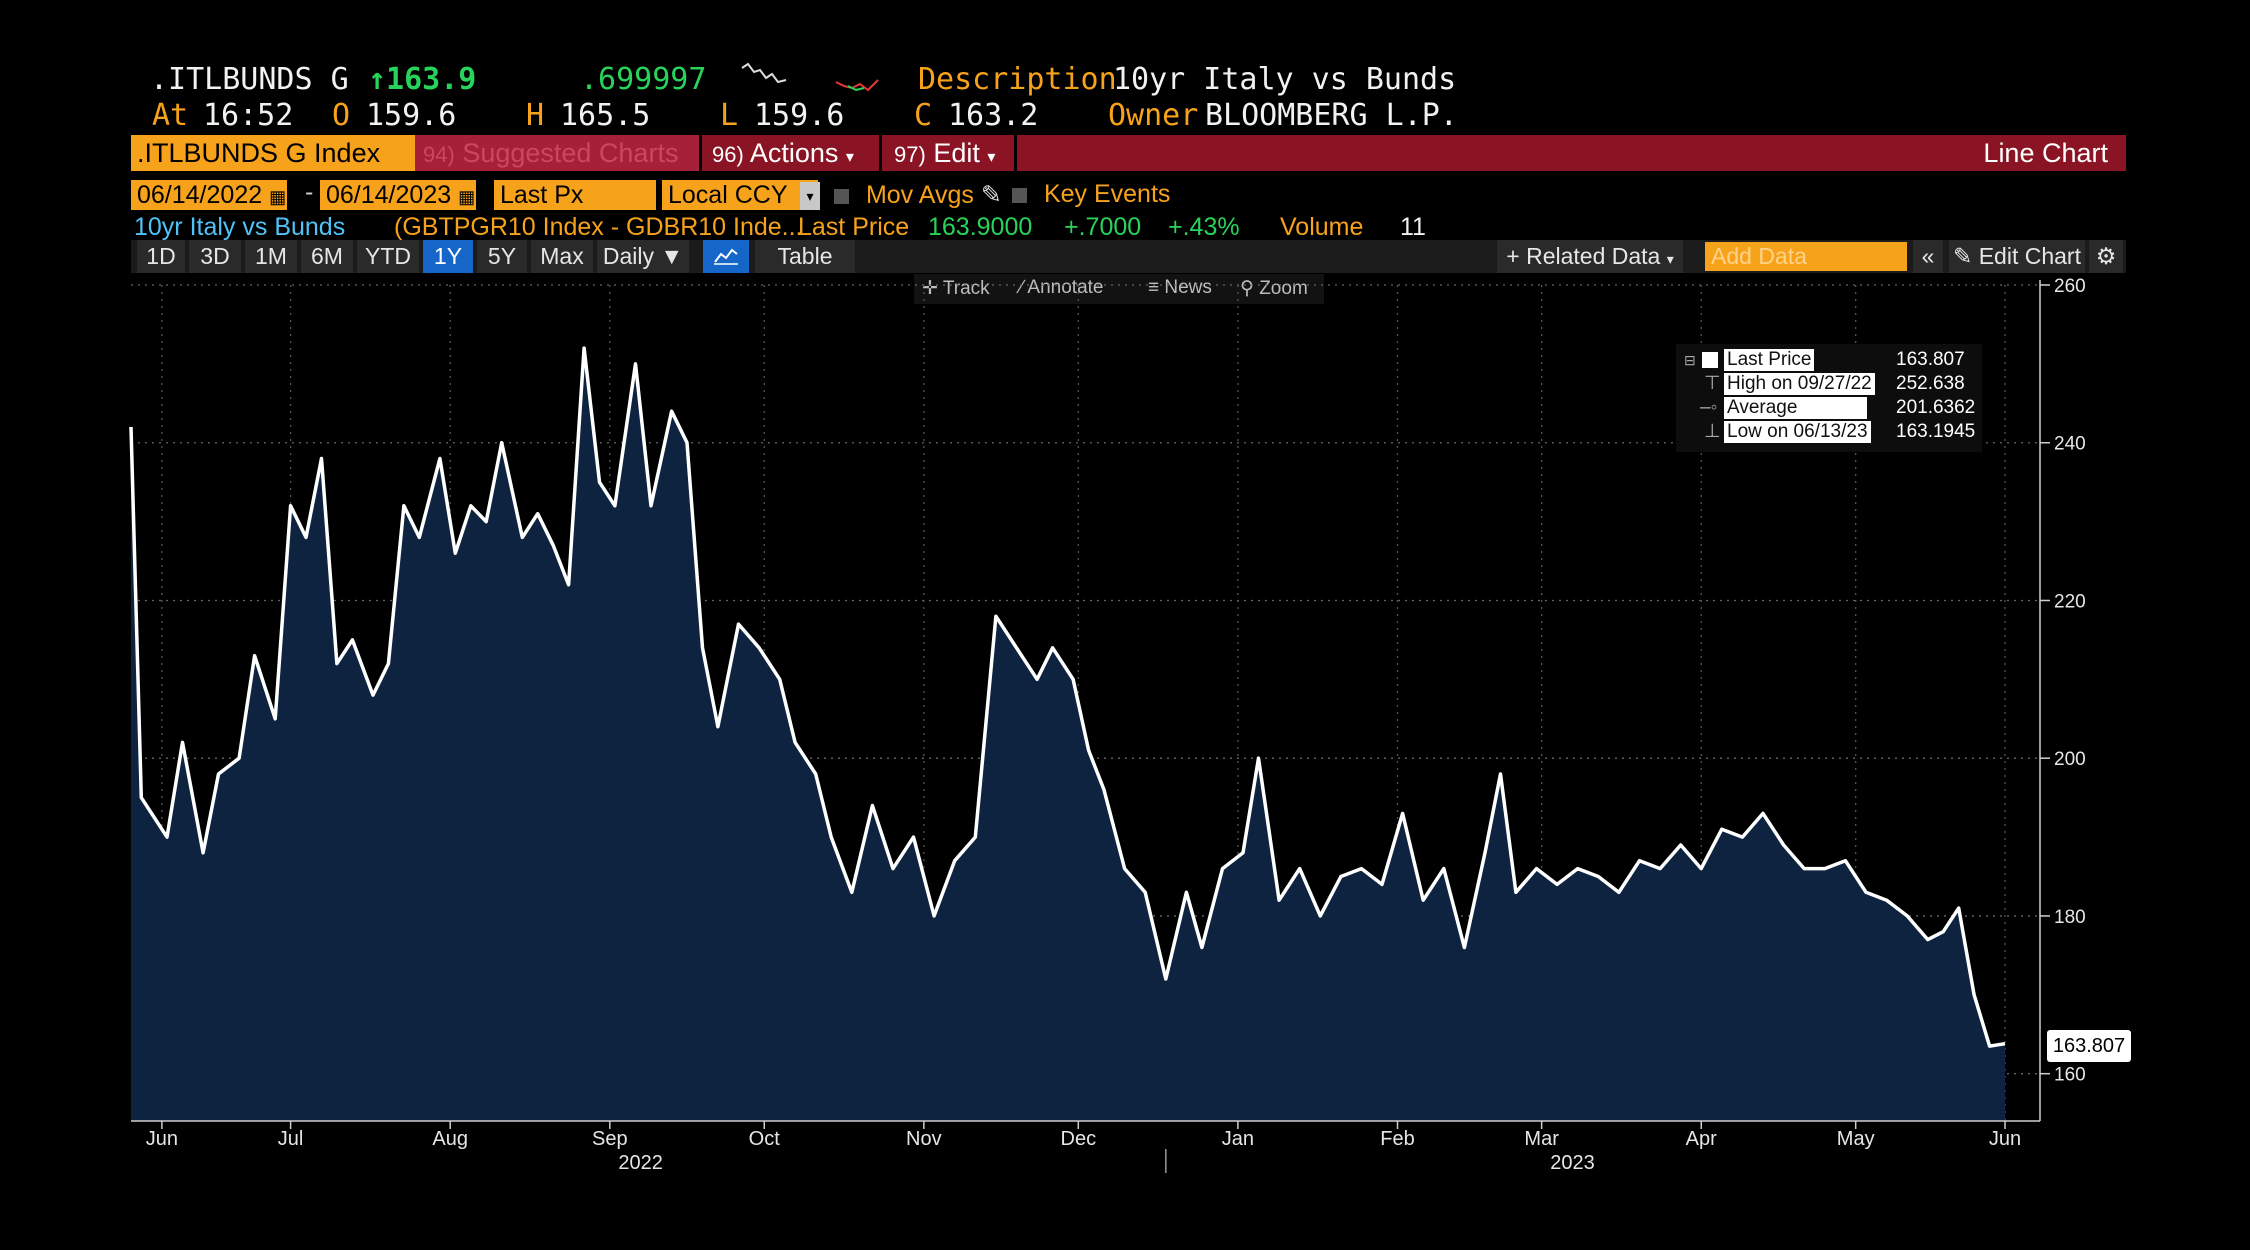  I want to click on legend-row-average: –◦ Average 201.6362, so click(1829, 408).